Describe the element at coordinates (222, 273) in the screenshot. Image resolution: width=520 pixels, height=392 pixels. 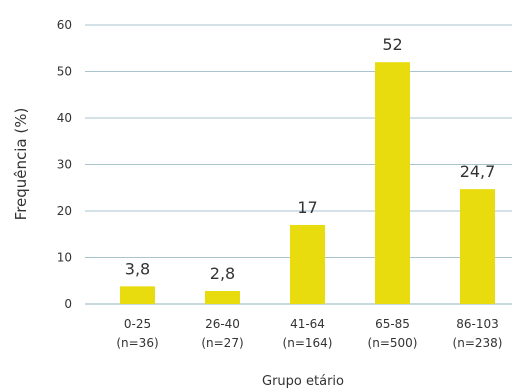
I see `data-label: 2,8` at that location.